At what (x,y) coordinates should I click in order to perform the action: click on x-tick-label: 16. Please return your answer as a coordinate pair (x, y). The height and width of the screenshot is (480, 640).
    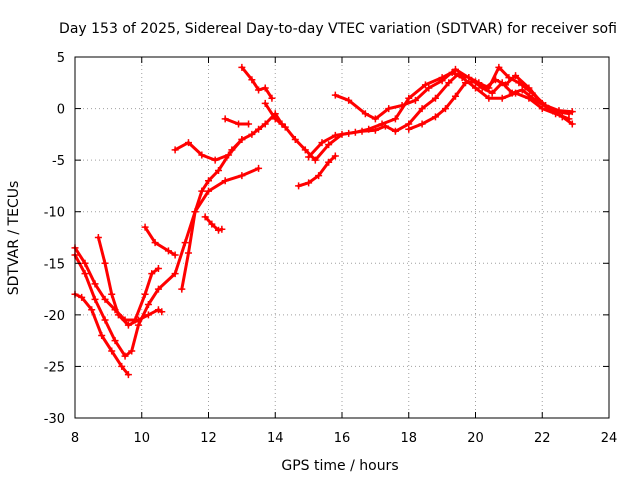
    Looking at the image, I should click on (342, 438).